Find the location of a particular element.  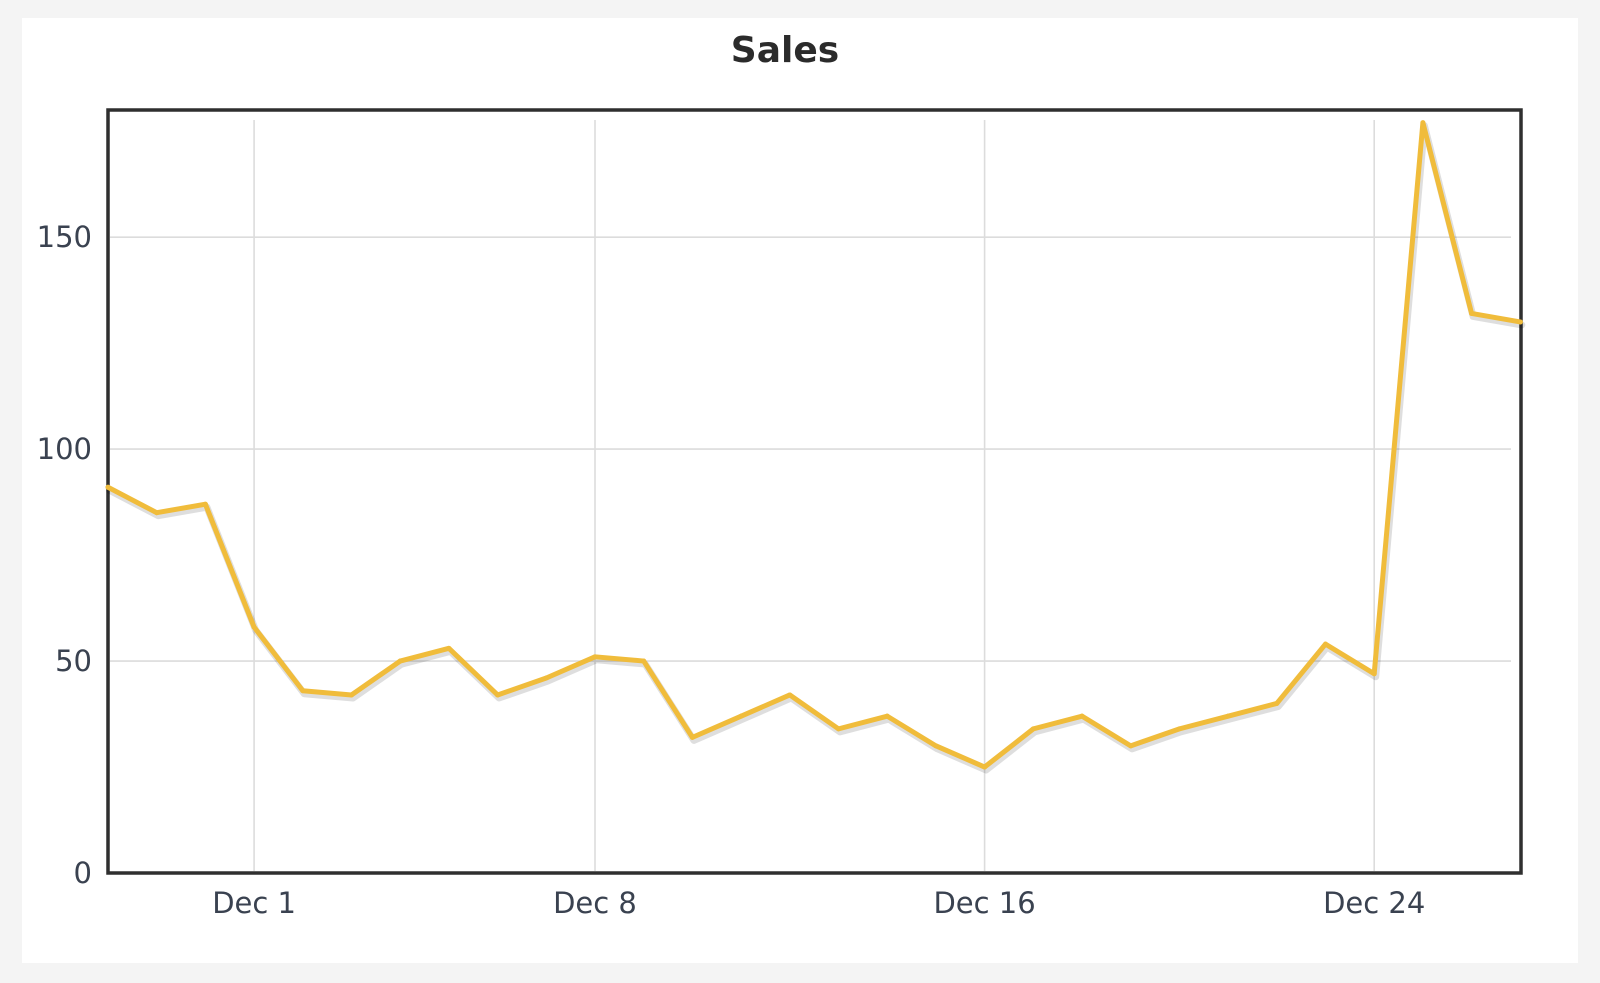

y-tick-label: 50 is located at coordinates (73, 661).